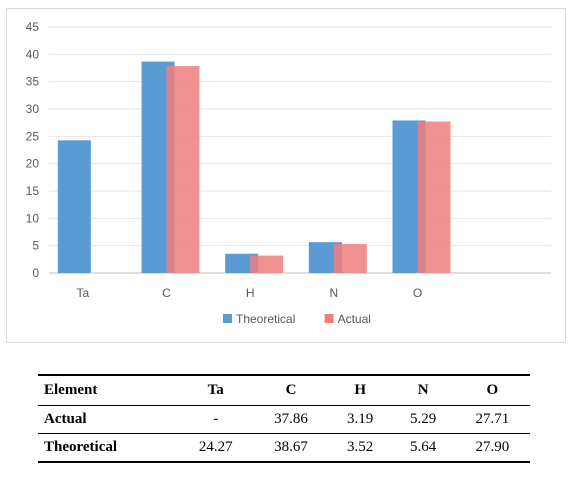 Image resolution: width=576 pixels, height=485 pixels. What do you see at coordinates (291, 390) in the screenshot?
I see `header-cell-c: C` at bounding box center [291, 390].